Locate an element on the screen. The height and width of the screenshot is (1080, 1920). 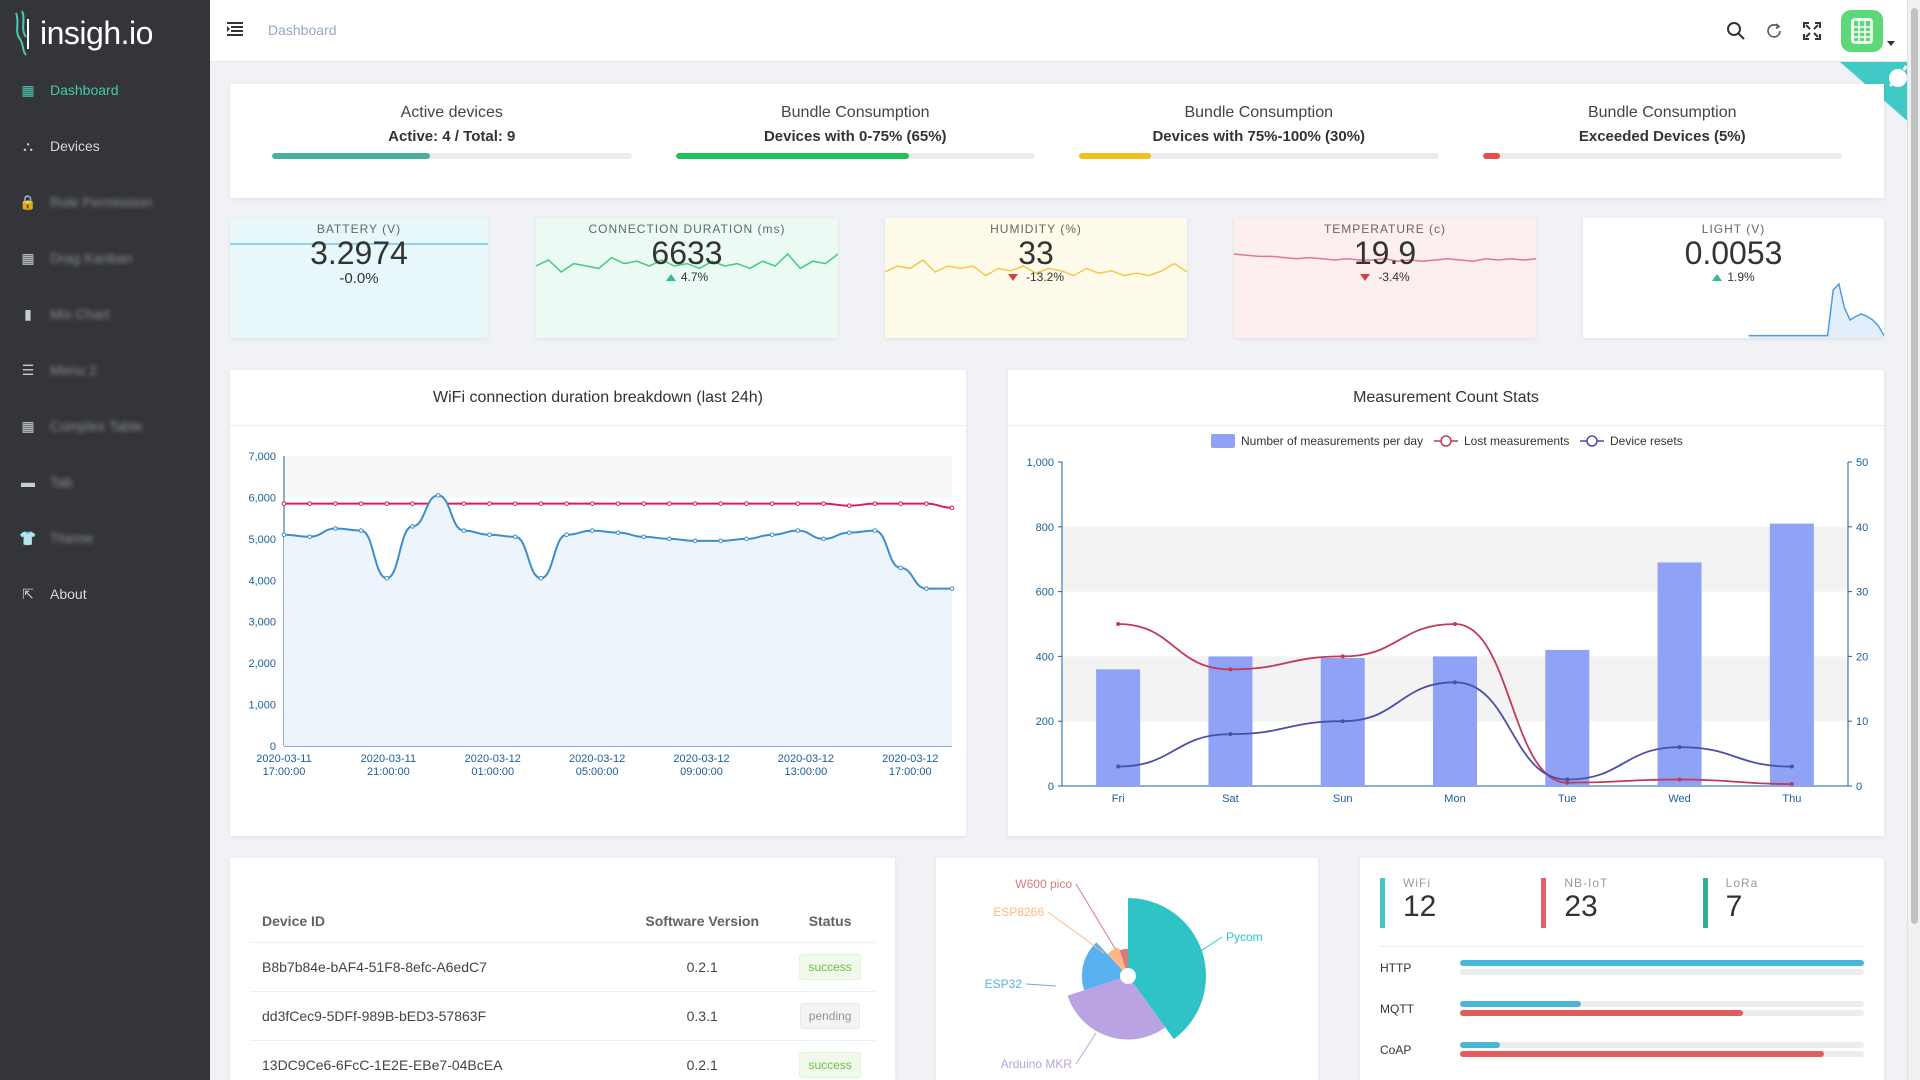
sidebar-item-dashboard: ▦ Dashboard is located at coordinates (105, 90).